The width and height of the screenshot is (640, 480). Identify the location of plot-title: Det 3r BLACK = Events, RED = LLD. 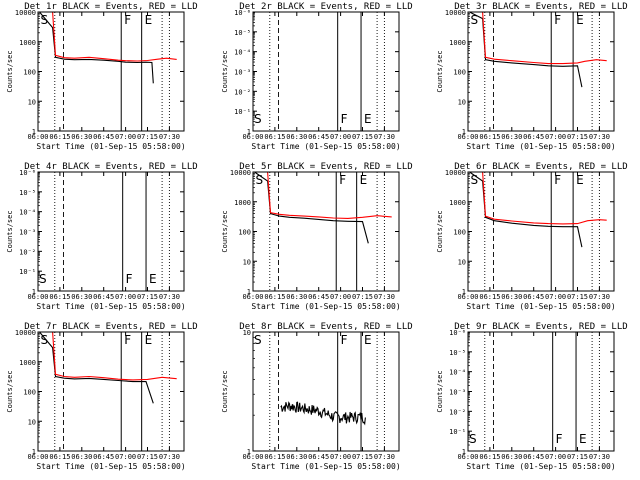
(540, 7).